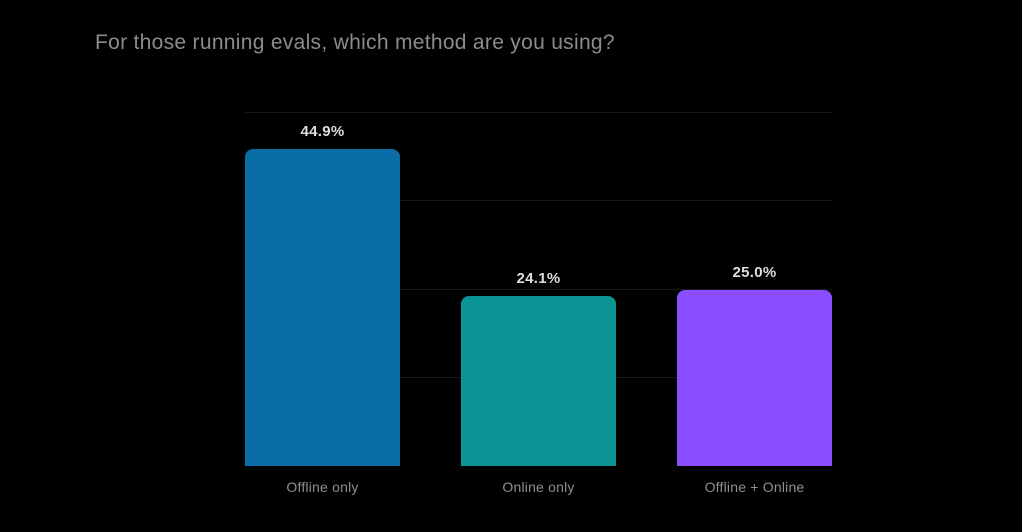 Image resolution: width=1022 pixels, height=532 pixels. What do you see at coordinates (754, 272) in the screenshot?
I see `bar-value-label-offline-plus-online: 25.0%` at bounding box center [754, 272].